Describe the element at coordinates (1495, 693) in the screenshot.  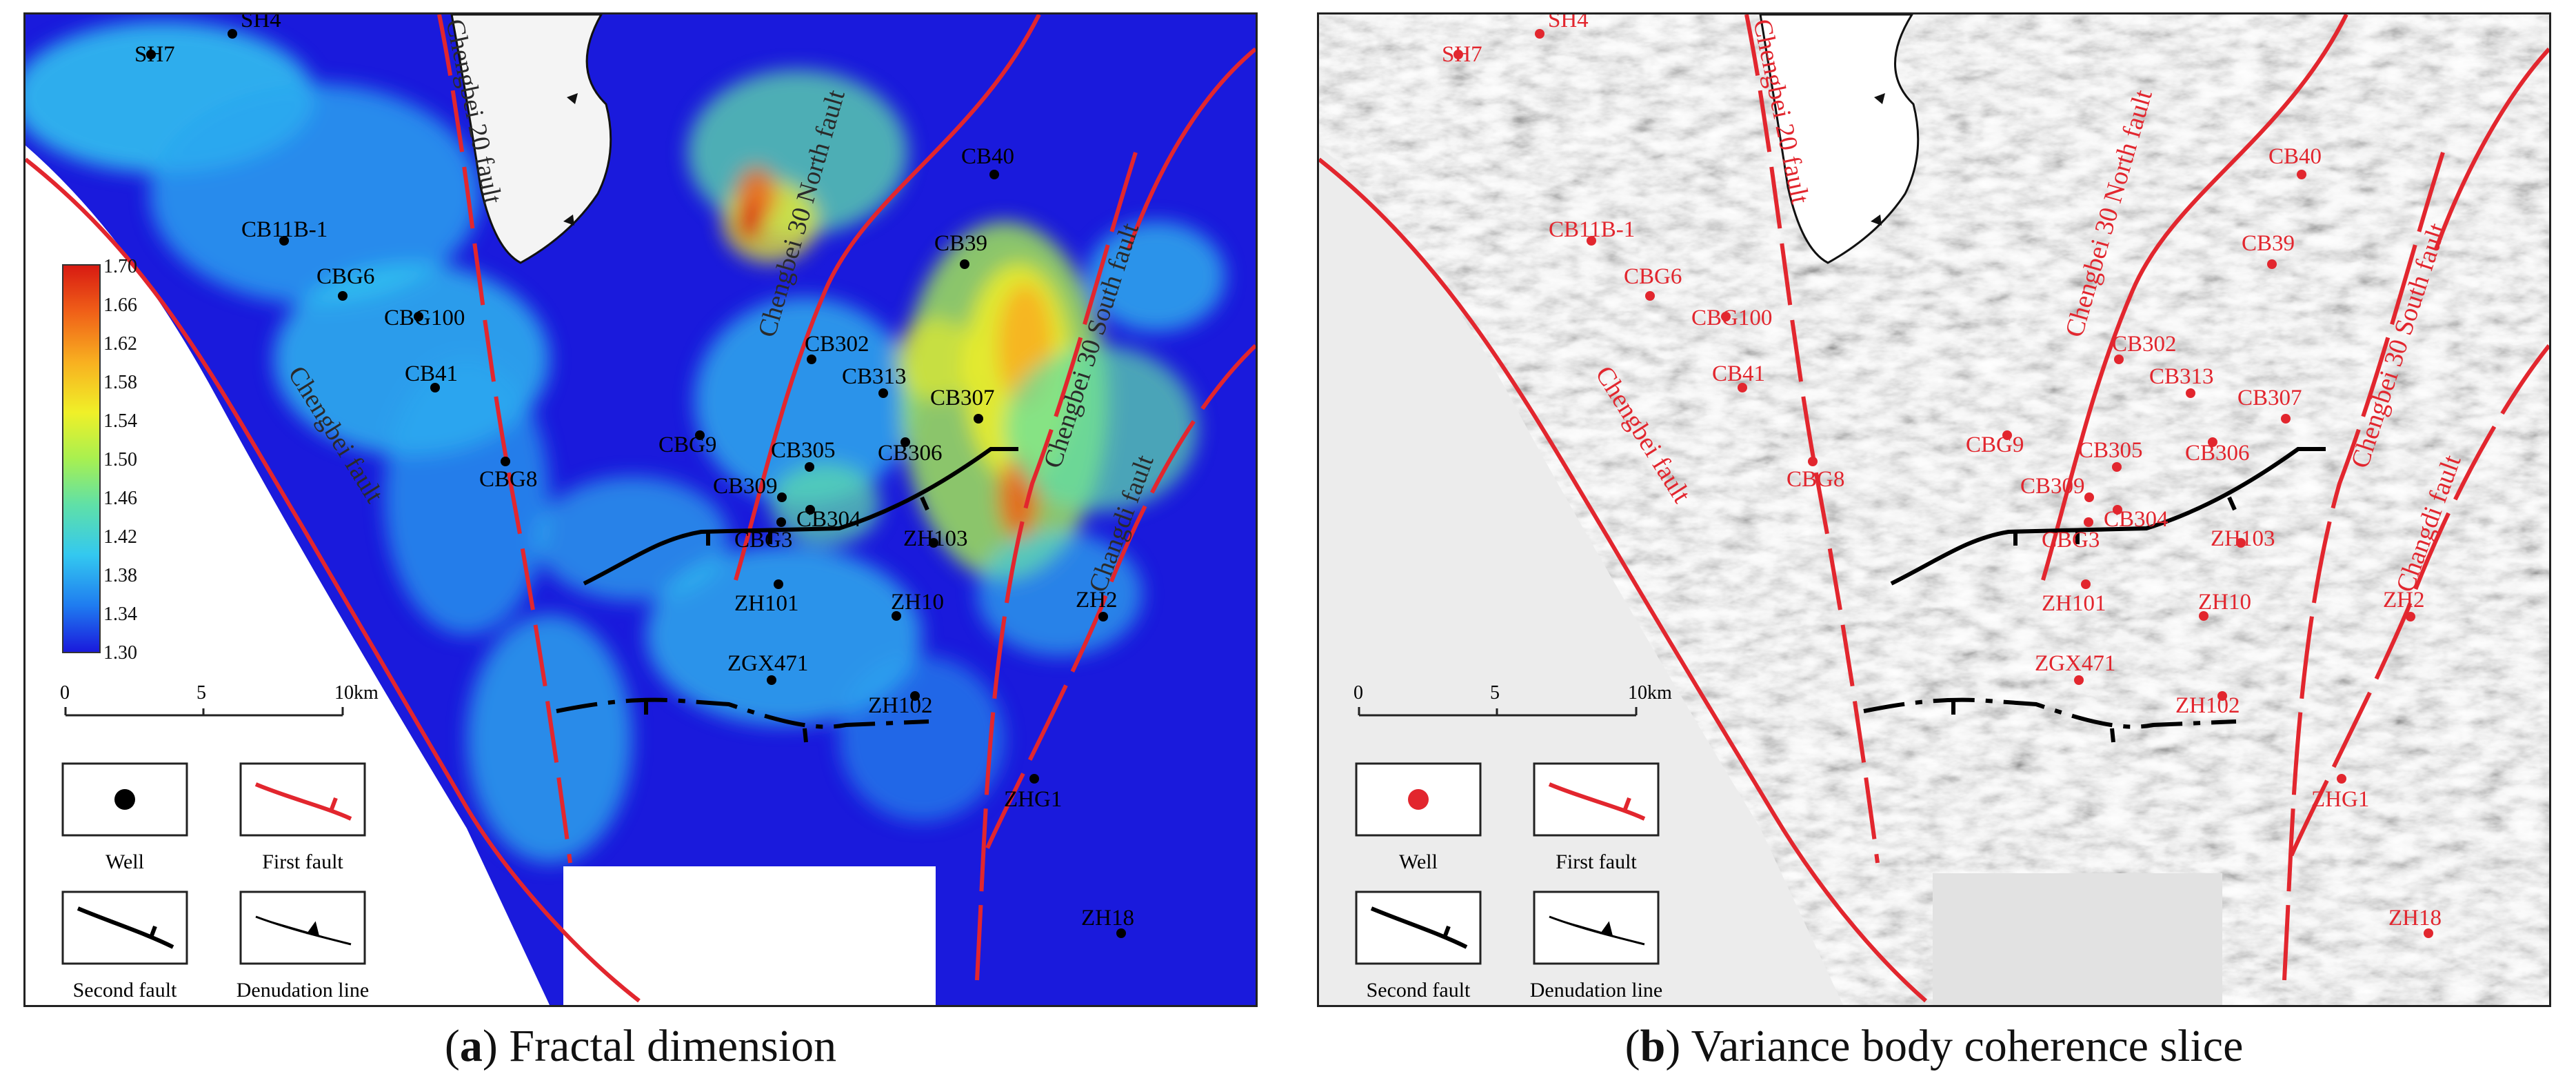
I see `scale-bar-label: 5` at that location.